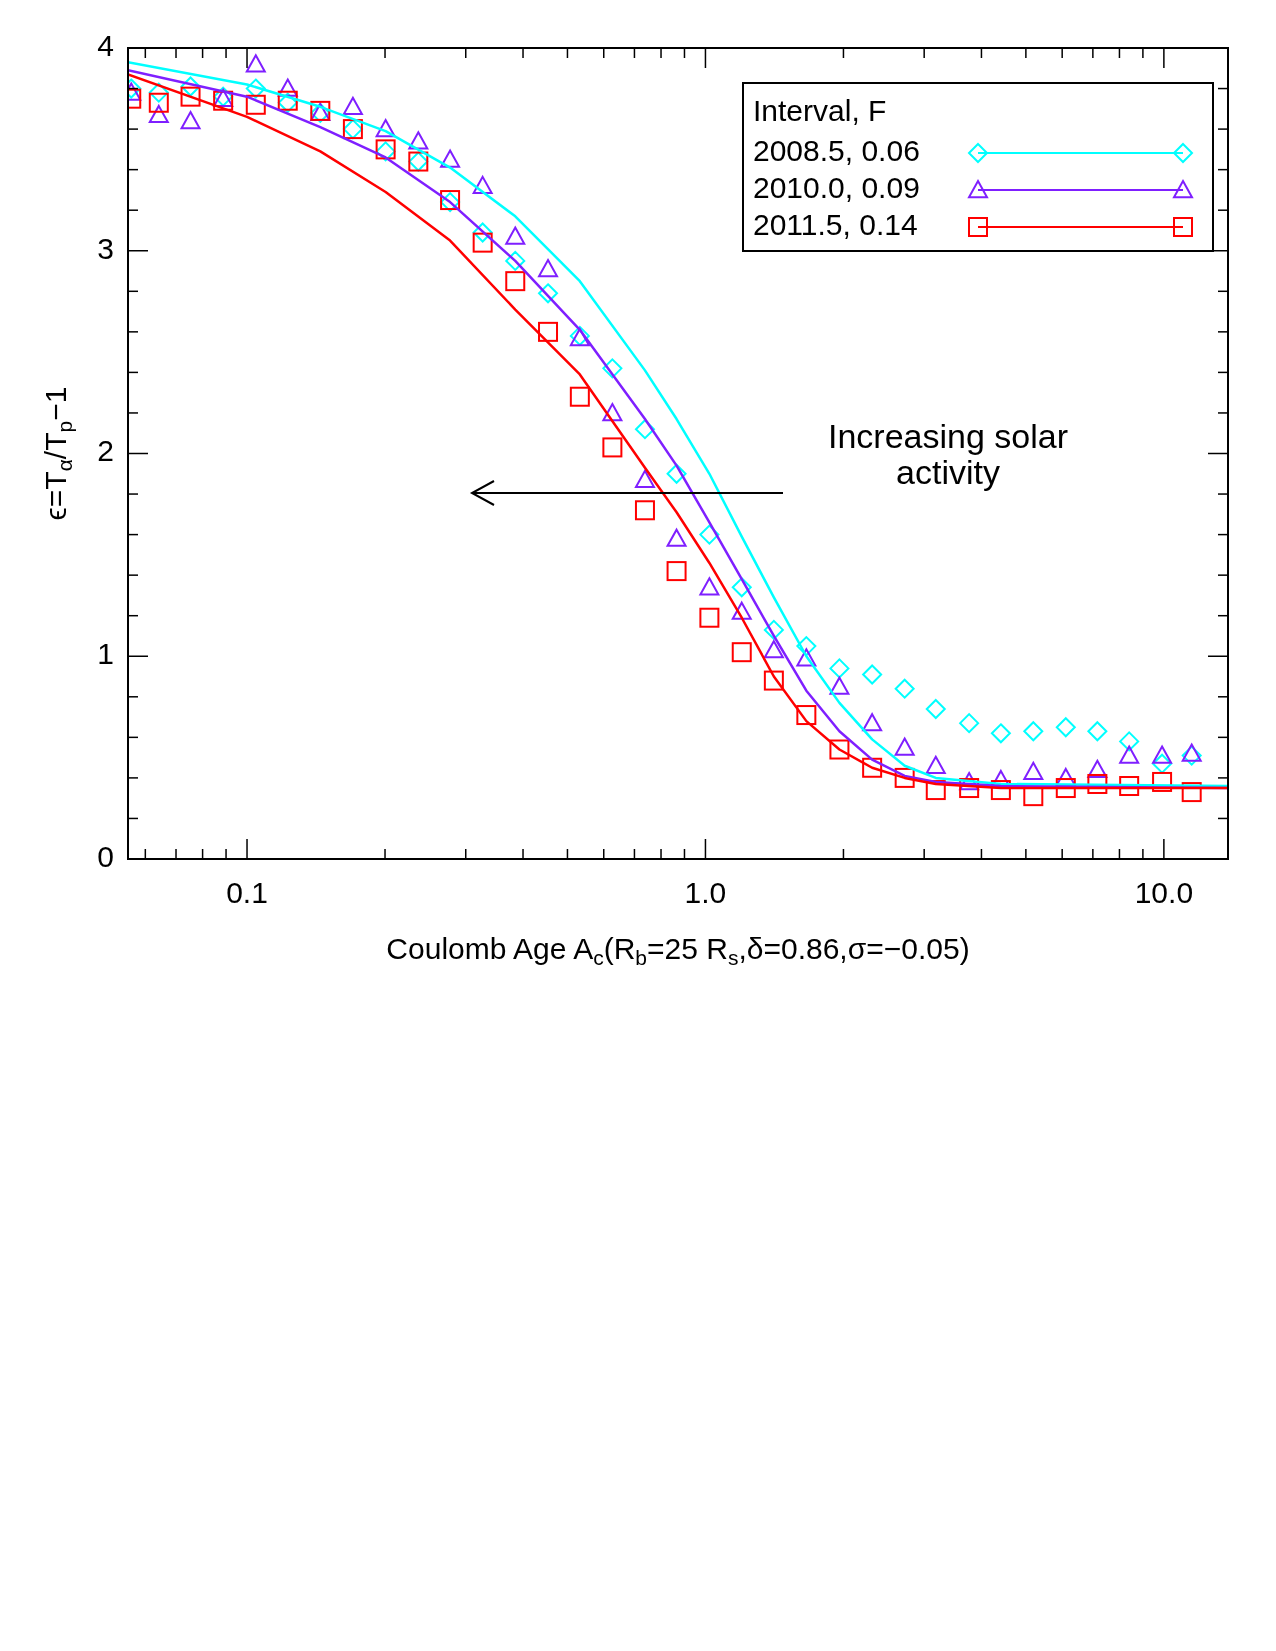 This screenshot has height=1651, width=1276. Describe the element at coordinates (948, 454) in the screenshot. I see `annotation: Increasing solar activity` at that location.